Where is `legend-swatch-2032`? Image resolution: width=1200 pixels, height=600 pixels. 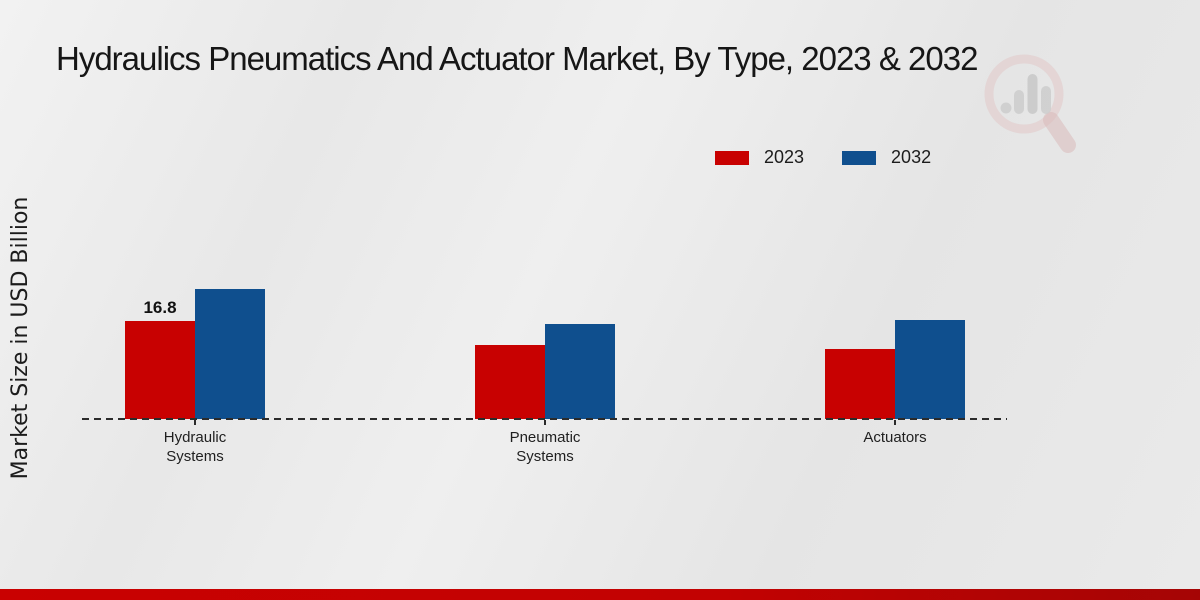 legend-swatch-2032 is located at coordinates (859, 157).